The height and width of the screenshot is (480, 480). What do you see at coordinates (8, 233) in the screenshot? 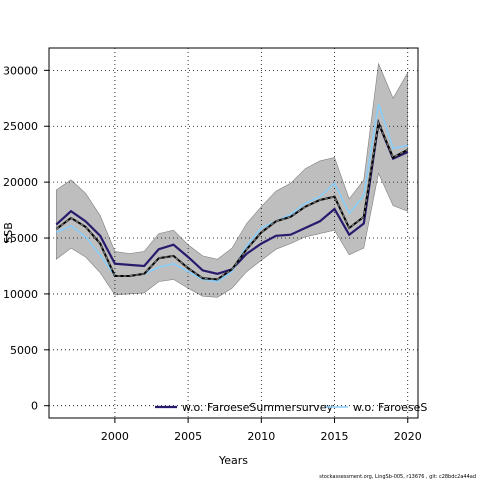
I see `y-axis-title: SSB` at bounding box center [8, 233].